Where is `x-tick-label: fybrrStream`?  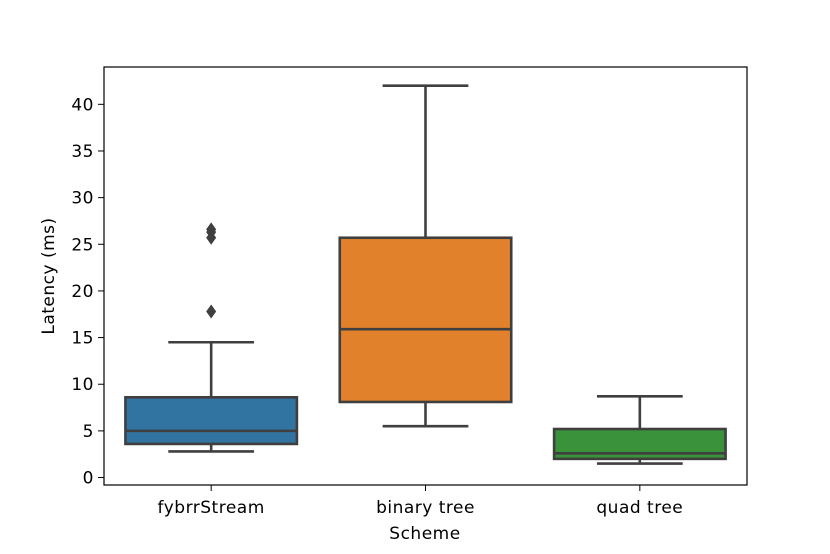
x-tick-label: fybrrStream is located at coordinates (211, 508).